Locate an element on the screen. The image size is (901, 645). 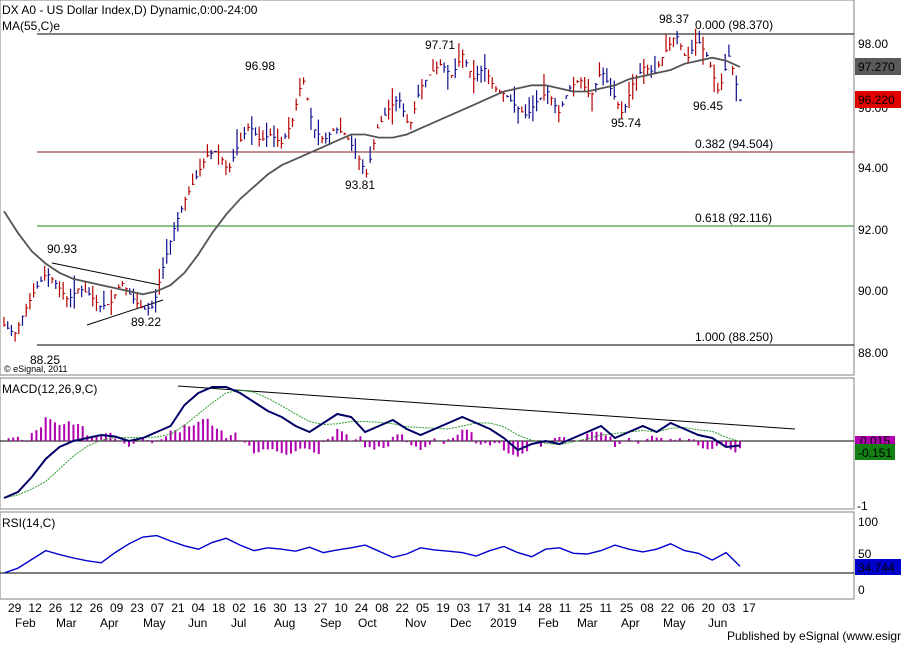
annot-97-71: 97.71 is located at coordinates (440, 45).